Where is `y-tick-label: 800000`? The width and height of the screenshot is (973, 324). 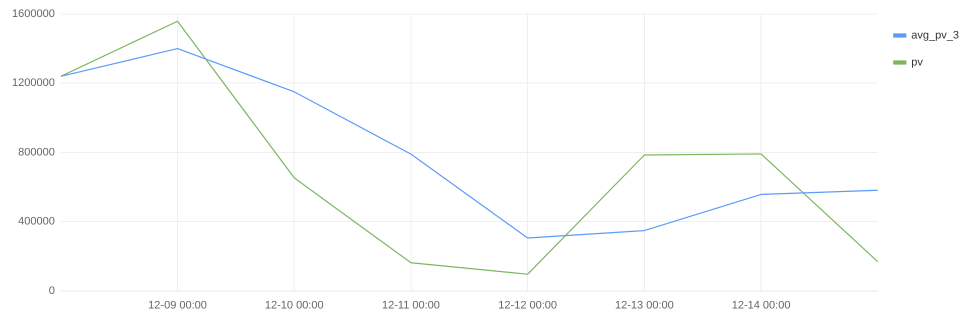 y-tick-label: 800000 is located at coordinates (36, 152).